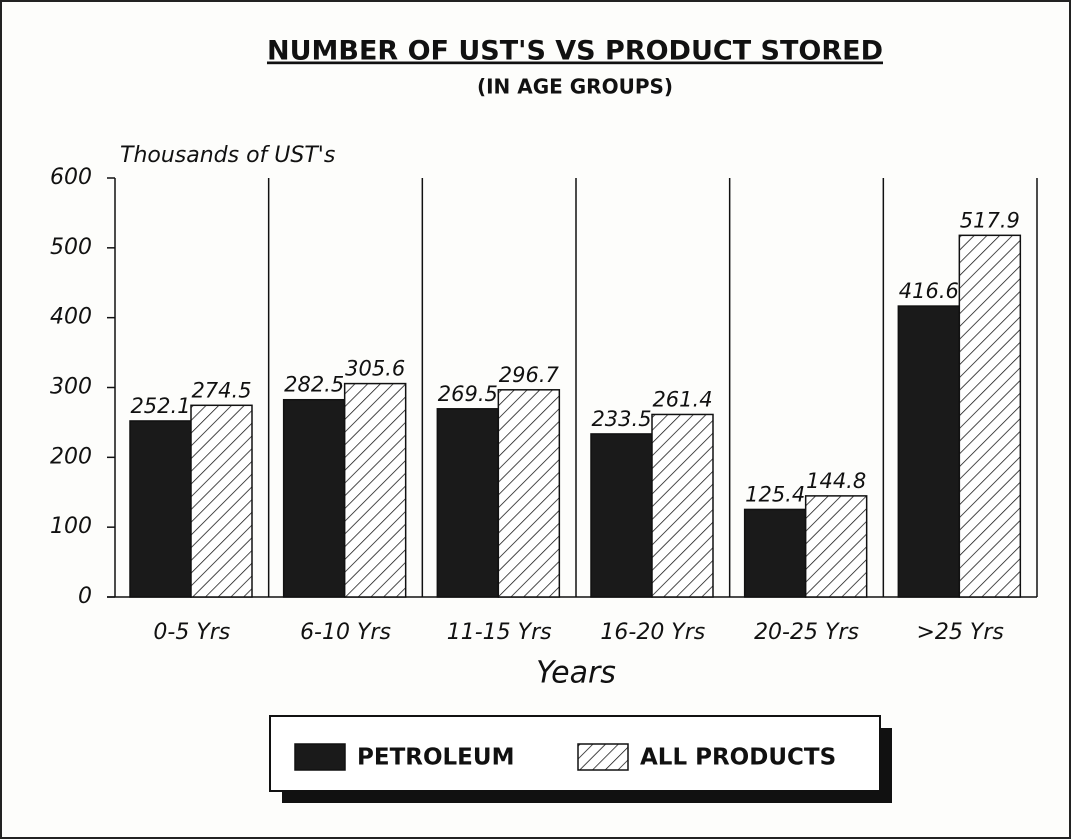 This screenshot has height=839, width=1071. I want to click on x-tick-label: 11-15 Yrs, so click(499, 632).